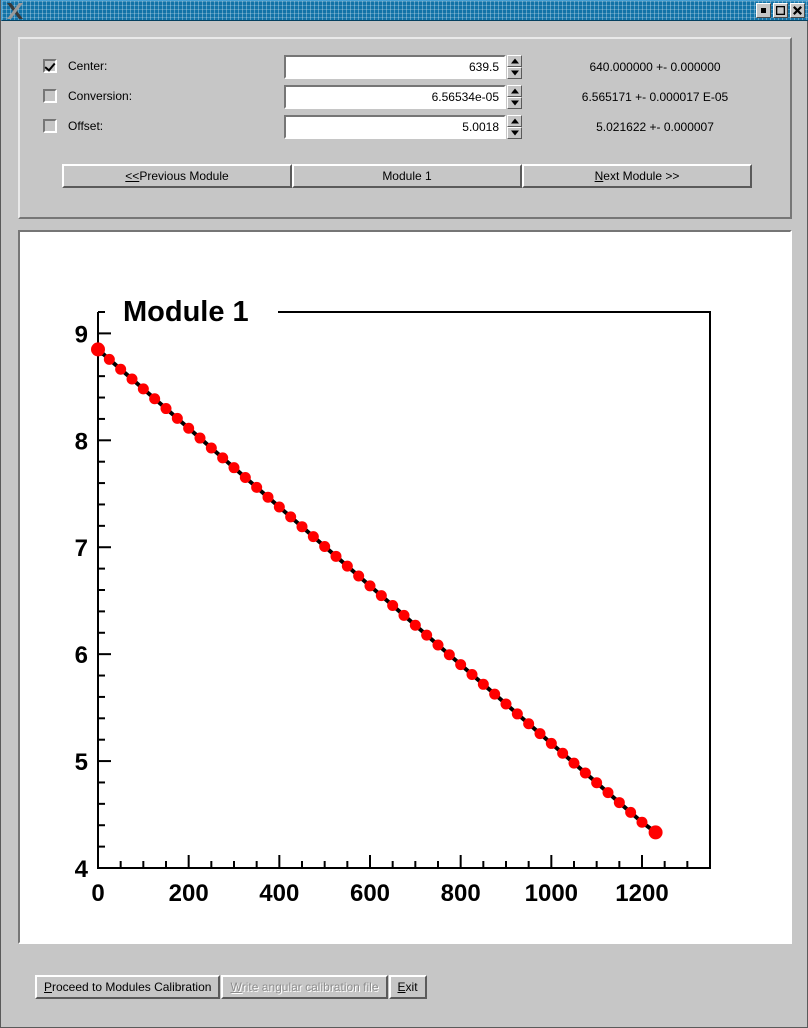  Describe the element at coordinates (50, 66) in the screenshot. I see `center-checkbox` at that location.